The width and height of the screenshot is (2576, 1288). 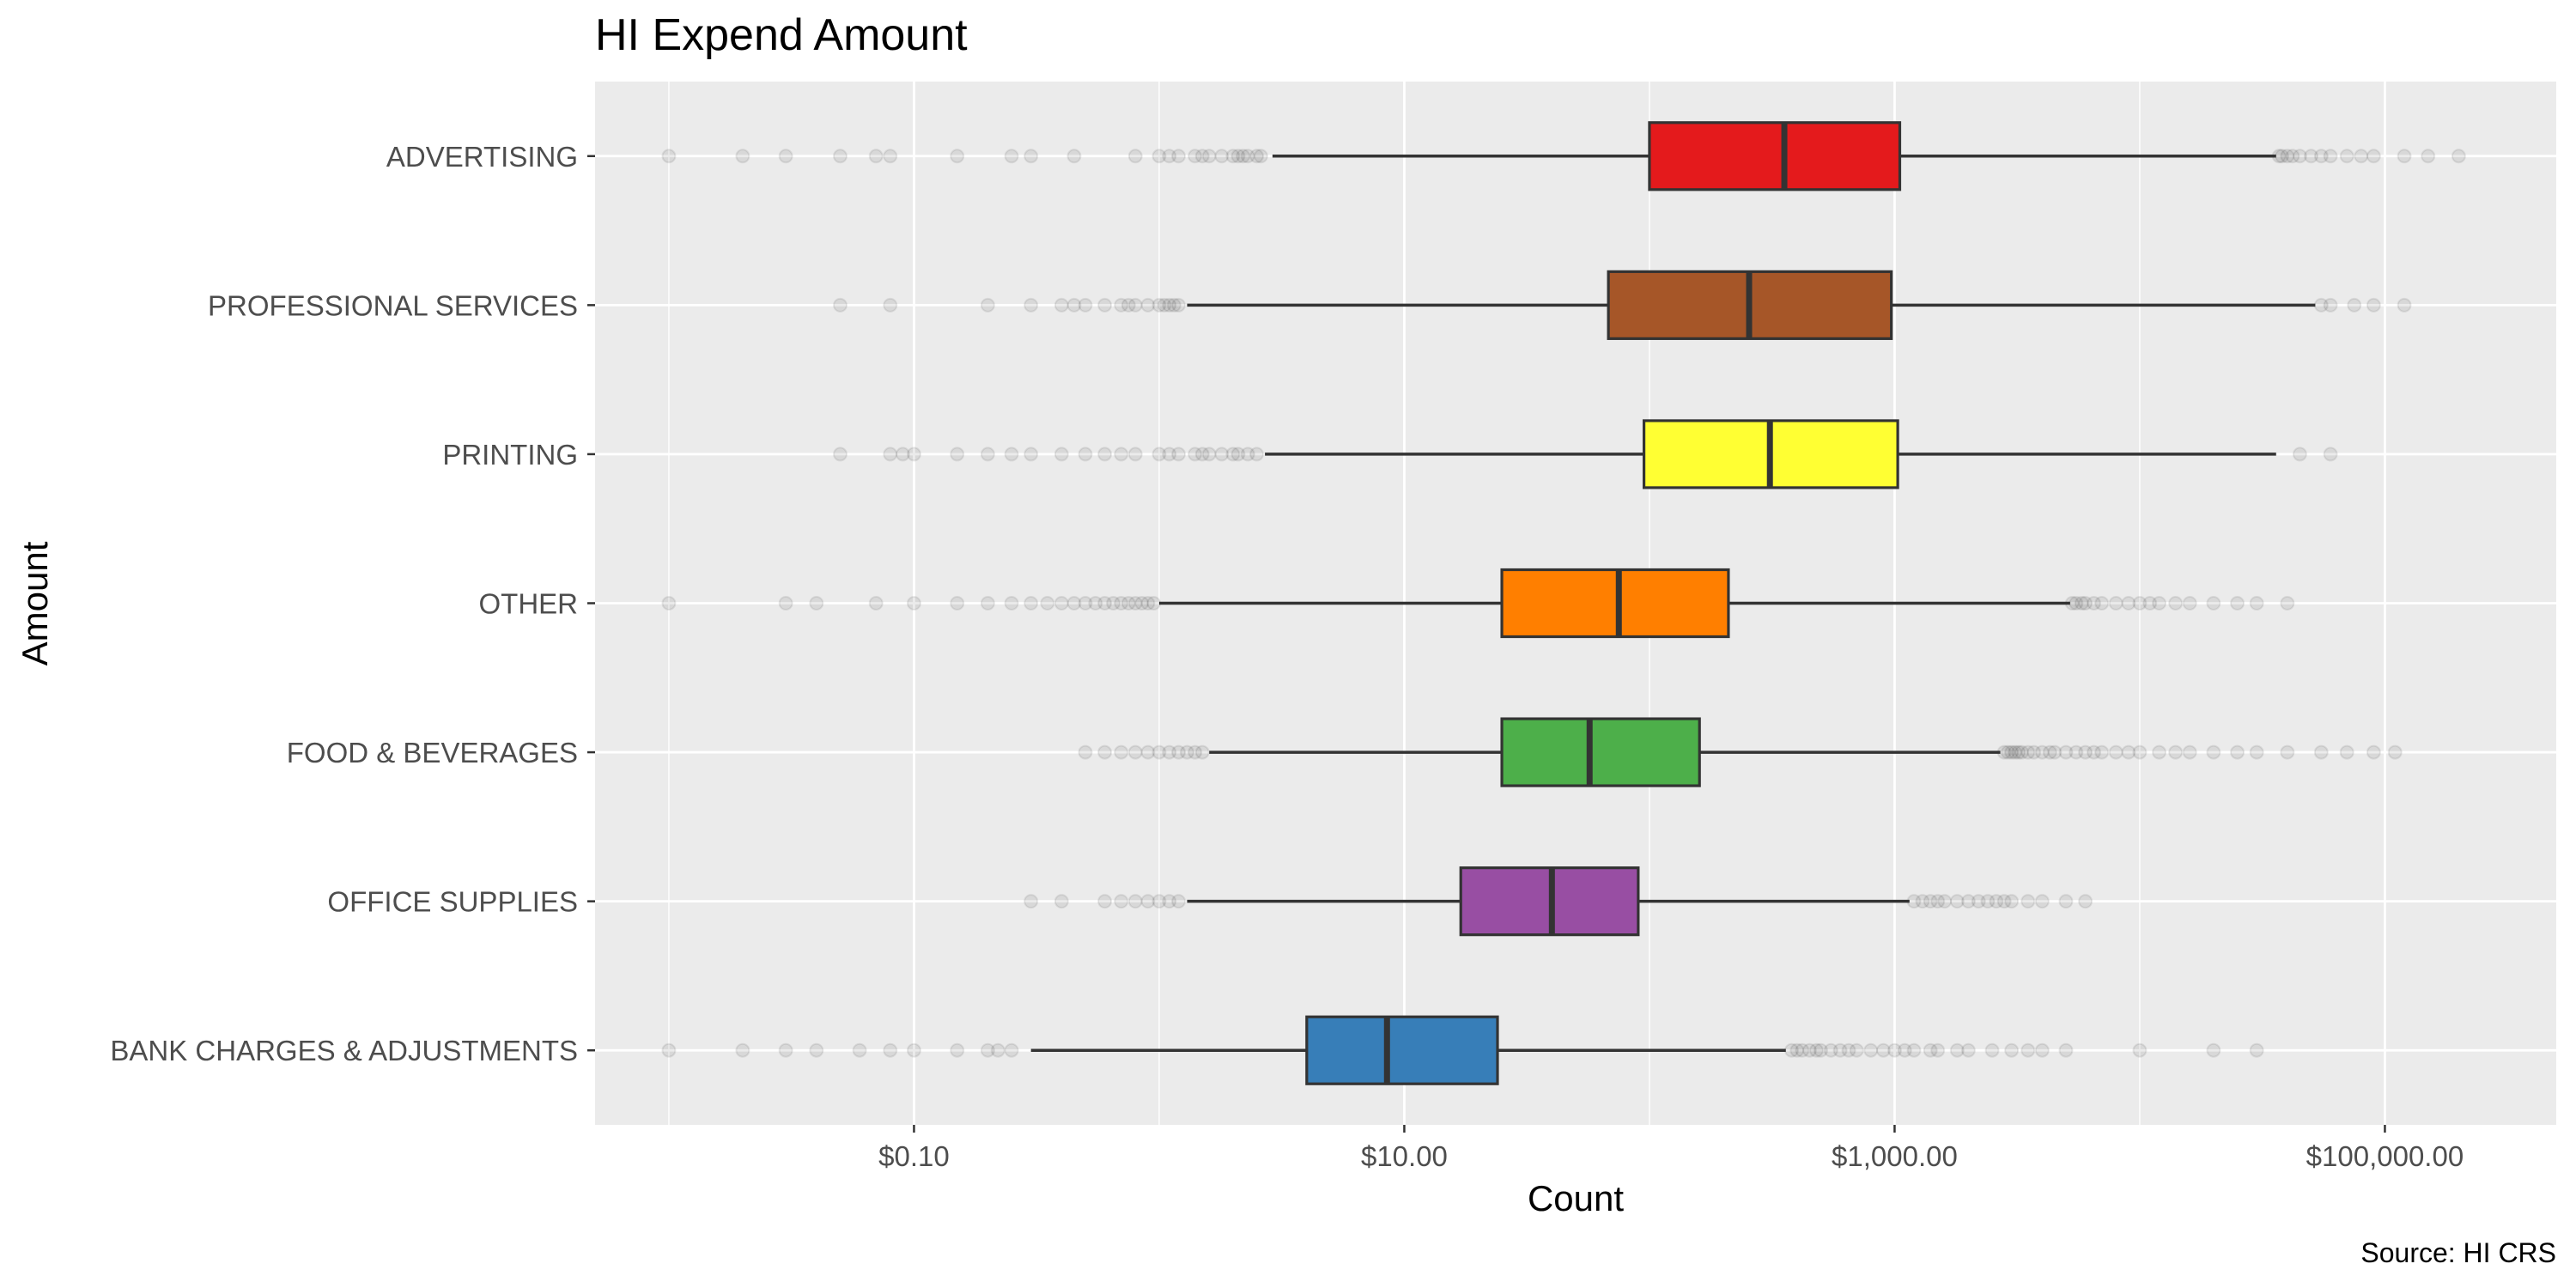 What do you see at coordinates (510, 455) in the screenshot?
I see `y-tick-label: PRINTING` at bounding box center [510, 455].